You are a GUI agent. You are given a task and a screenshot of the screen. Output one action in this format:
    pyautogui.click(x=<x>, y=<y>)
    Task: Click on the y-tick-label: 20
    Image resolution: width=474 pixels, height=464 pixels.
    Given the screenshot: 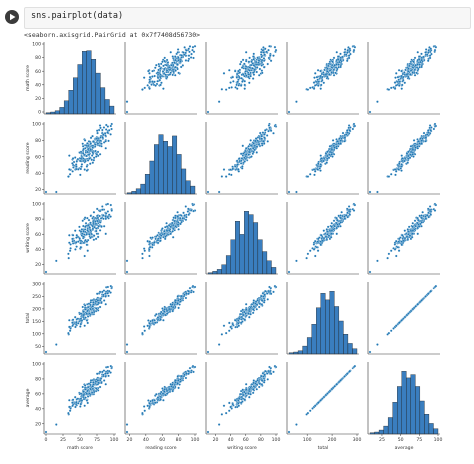 What is the action you would take?
    pyautogui.click(x=38, y=424)
    